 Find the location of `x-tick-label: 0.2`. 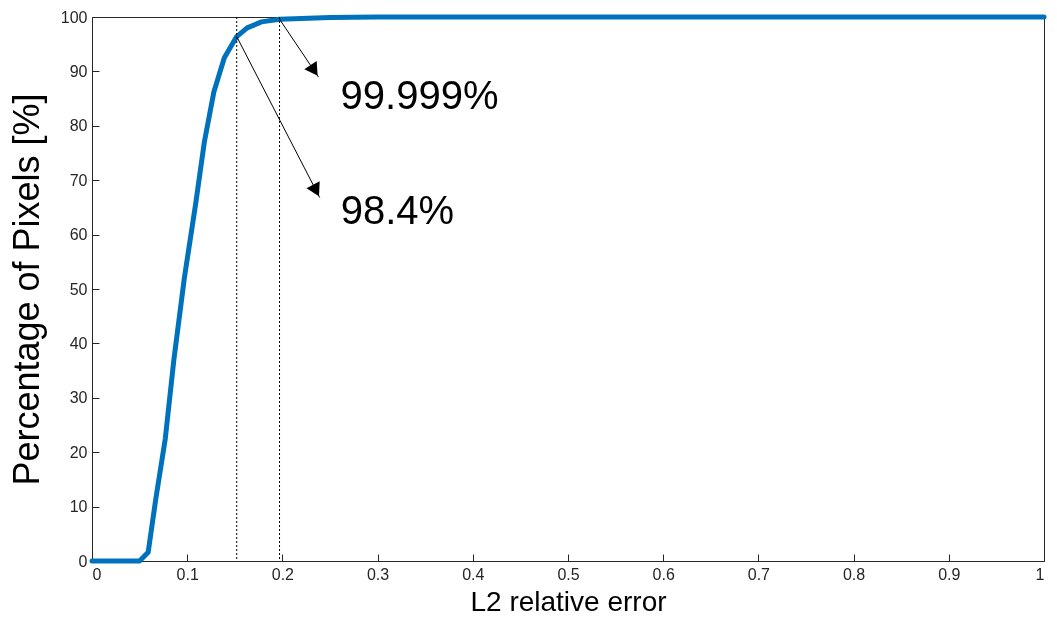

x-tick-label: 0.2 is located at coordinates (283, 574).